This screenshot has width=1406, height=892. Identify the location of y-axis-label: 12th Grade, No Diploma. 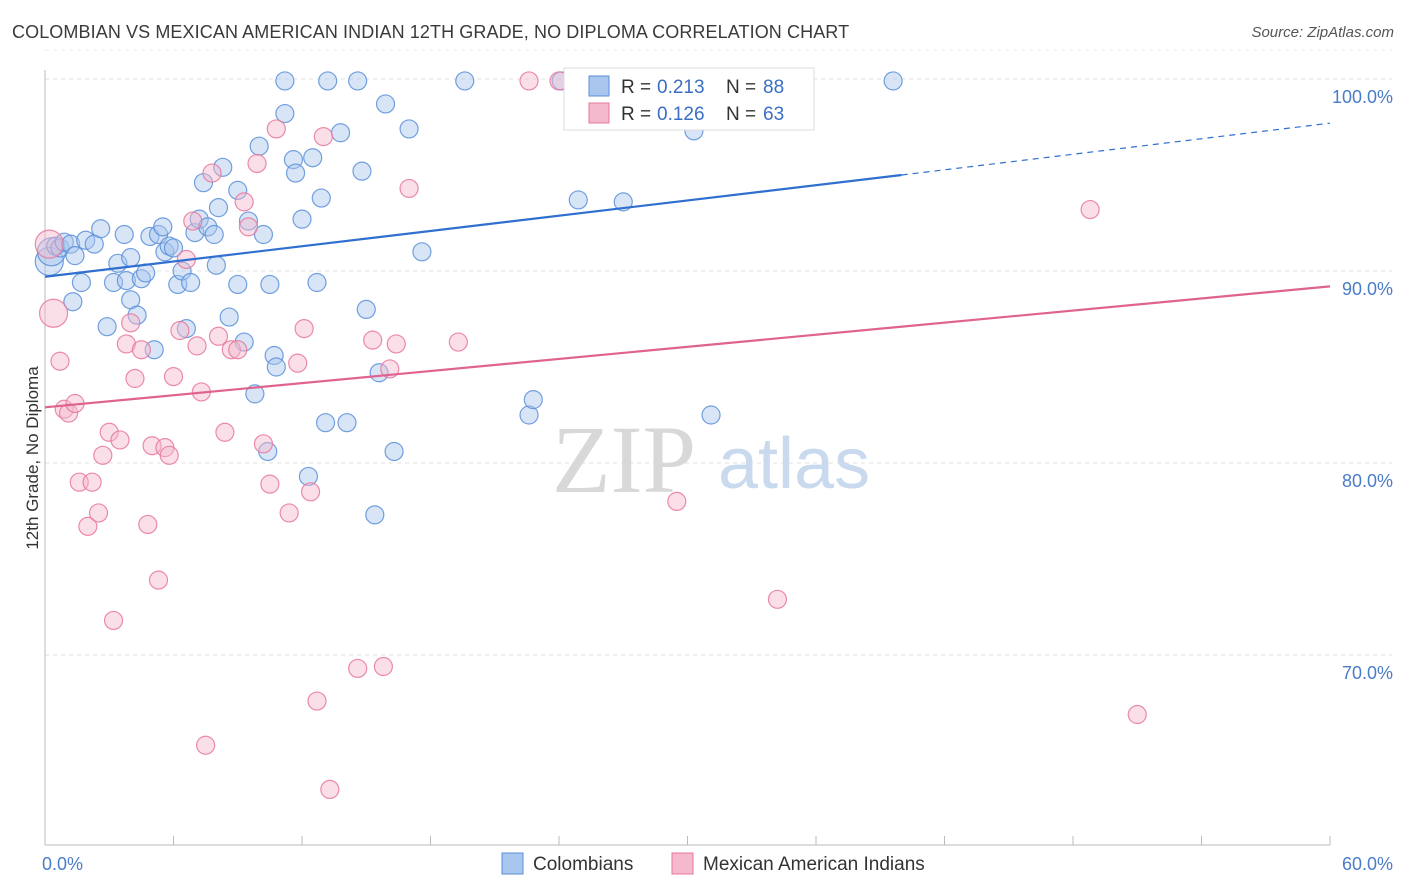
(32, 458).